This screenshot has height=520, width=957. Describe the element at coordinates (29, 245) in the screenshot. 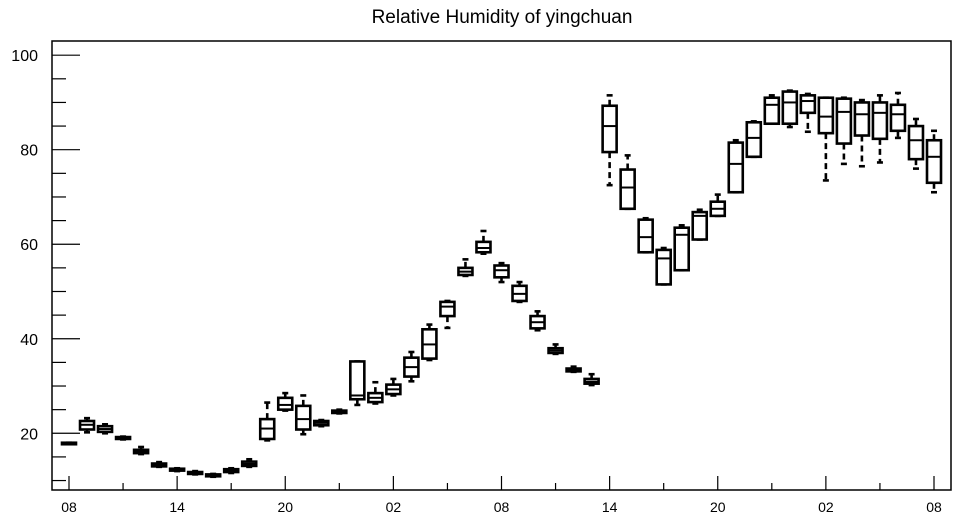

I see `y-tick-label: 60` at that location.